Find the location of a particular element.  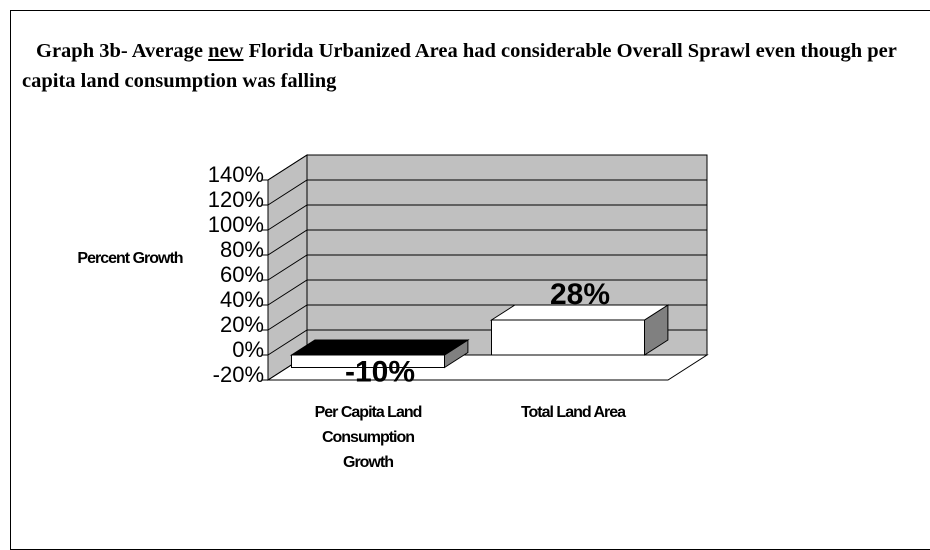

y-tick-label: -20% is located at coordinates (238, 374).